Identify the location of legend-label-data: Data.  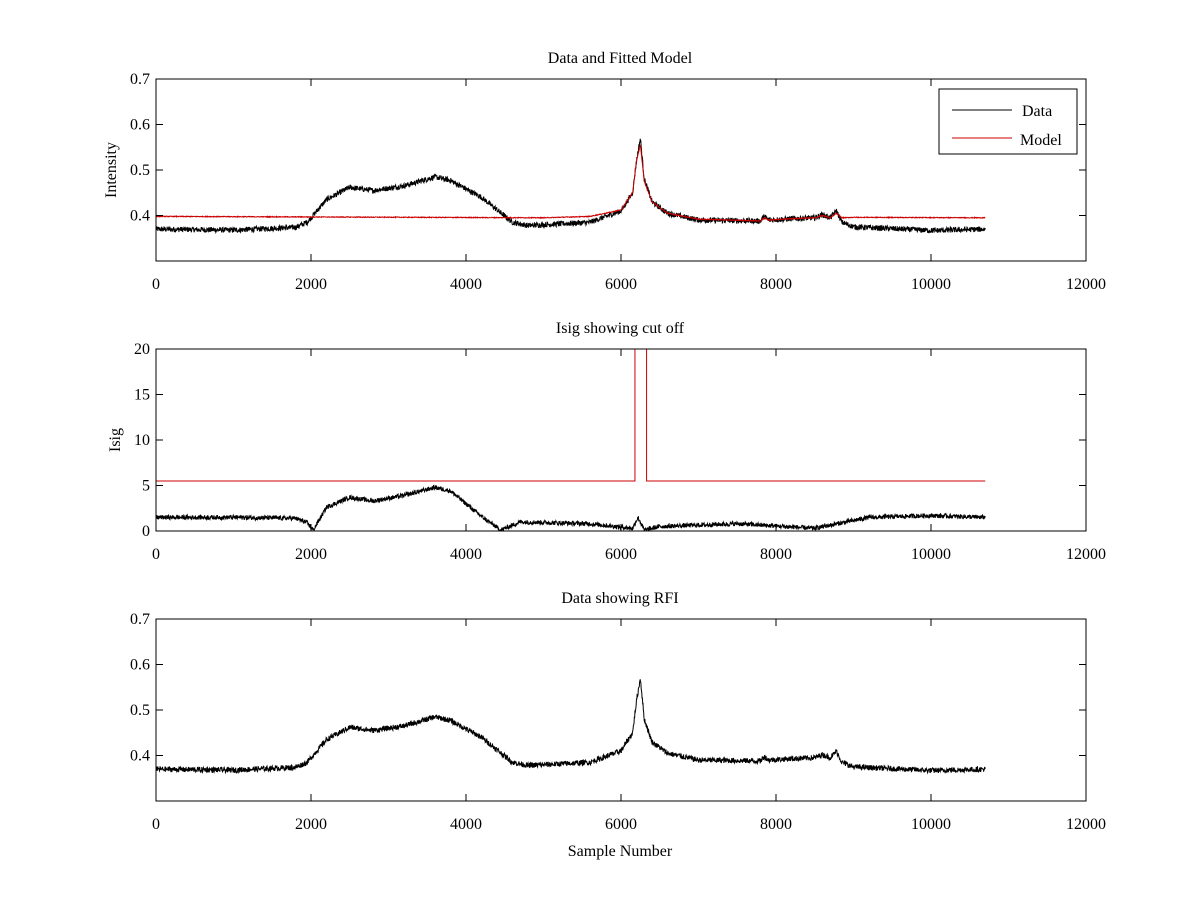
(1037, 111).